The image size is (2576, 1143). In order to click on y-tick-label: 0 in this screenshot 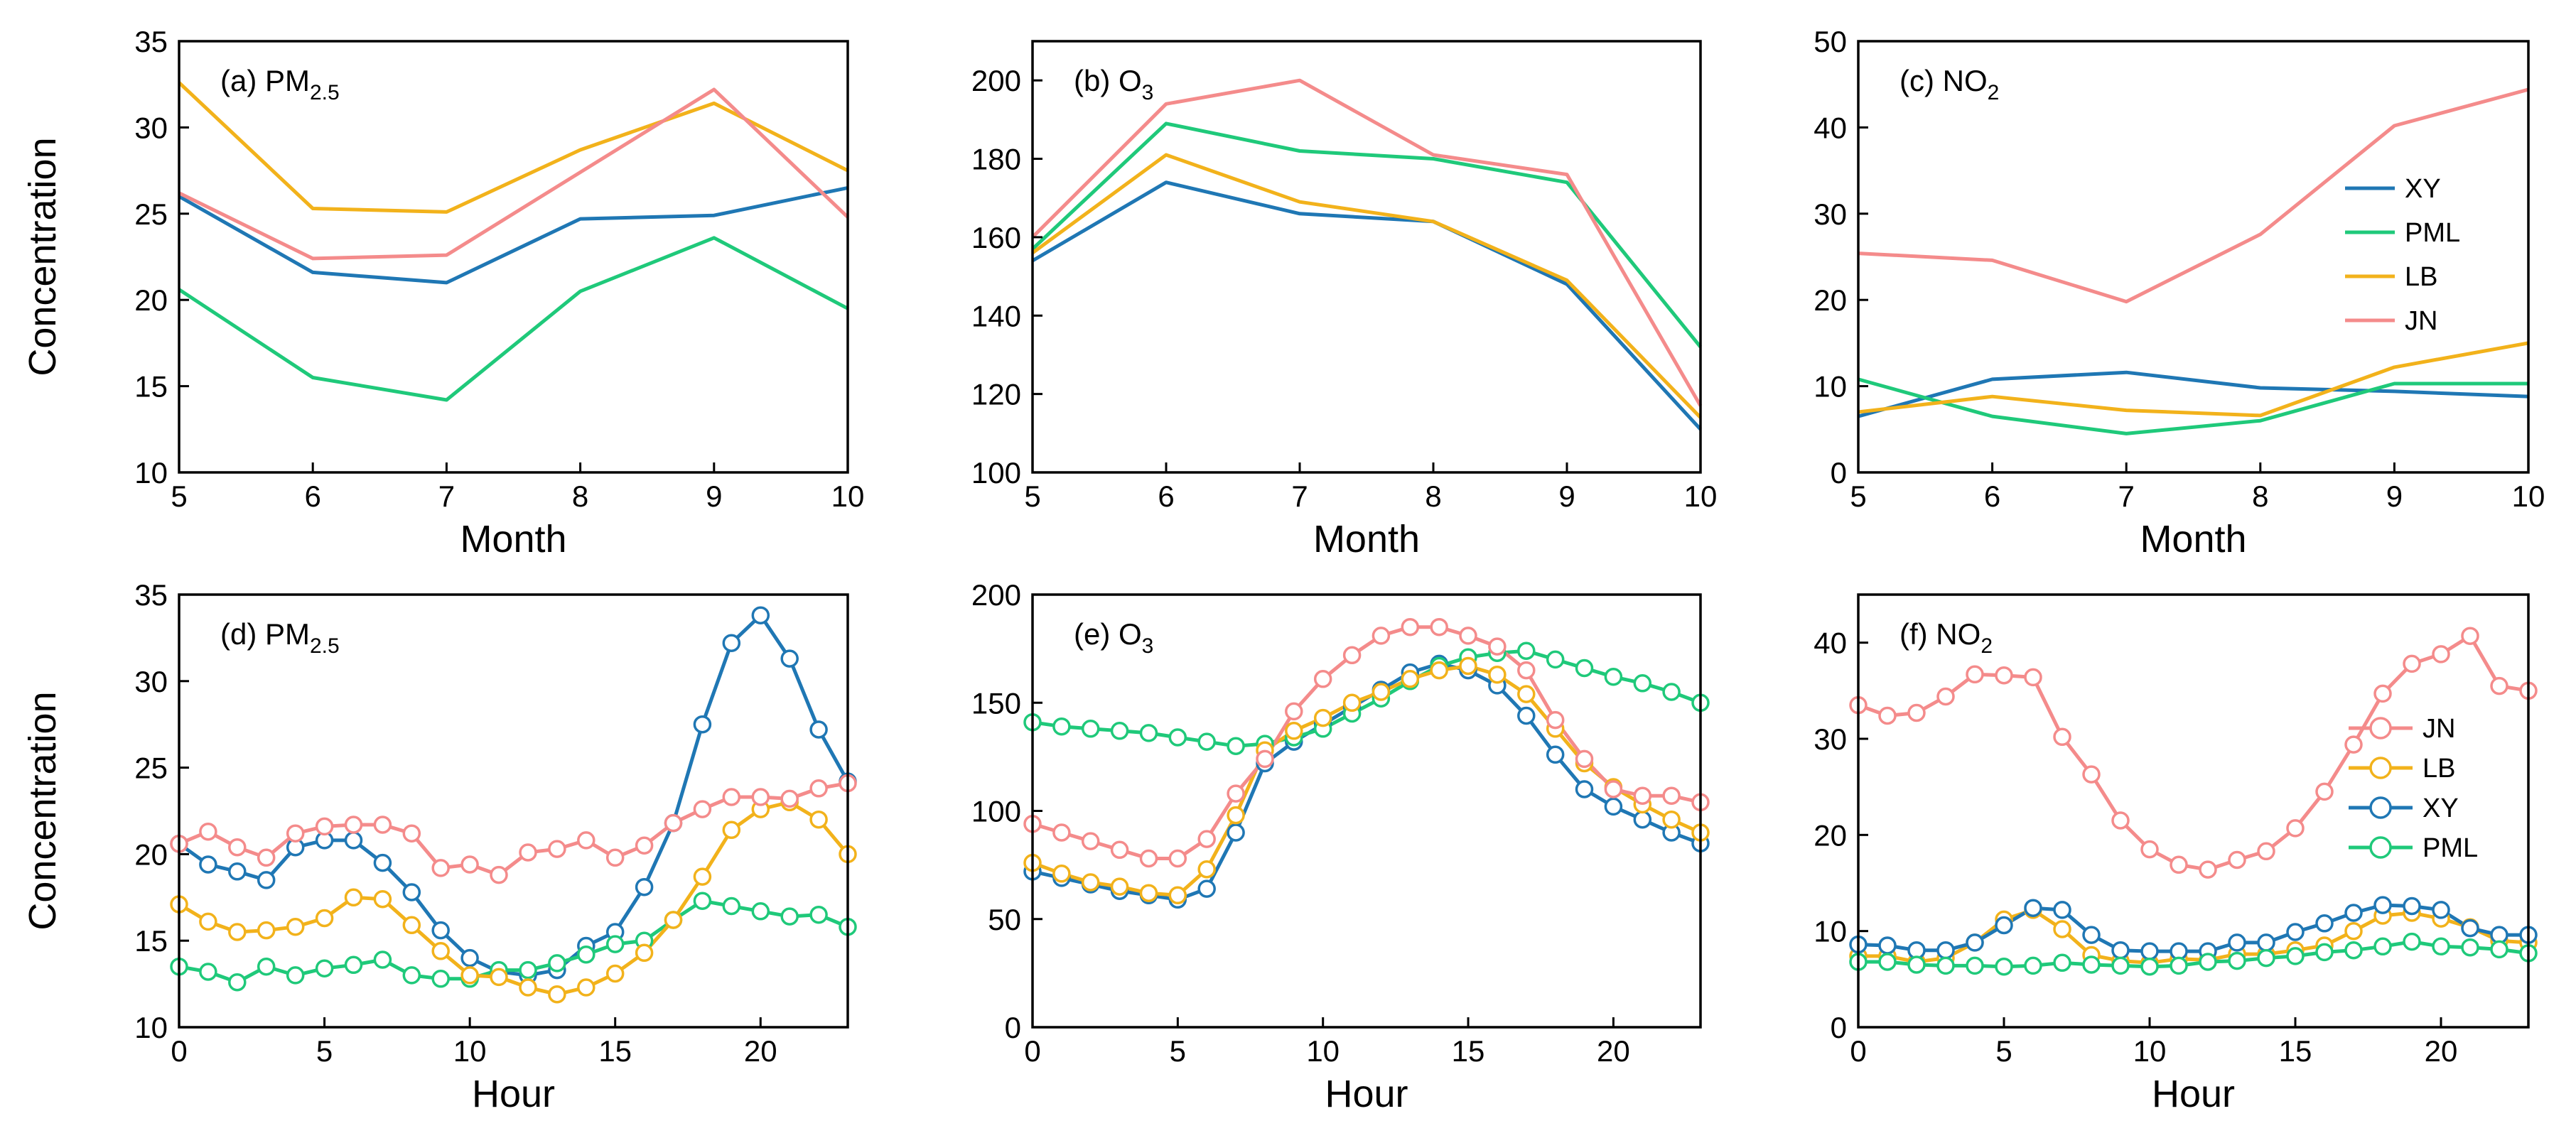, I will do `click(1839, 472)`.